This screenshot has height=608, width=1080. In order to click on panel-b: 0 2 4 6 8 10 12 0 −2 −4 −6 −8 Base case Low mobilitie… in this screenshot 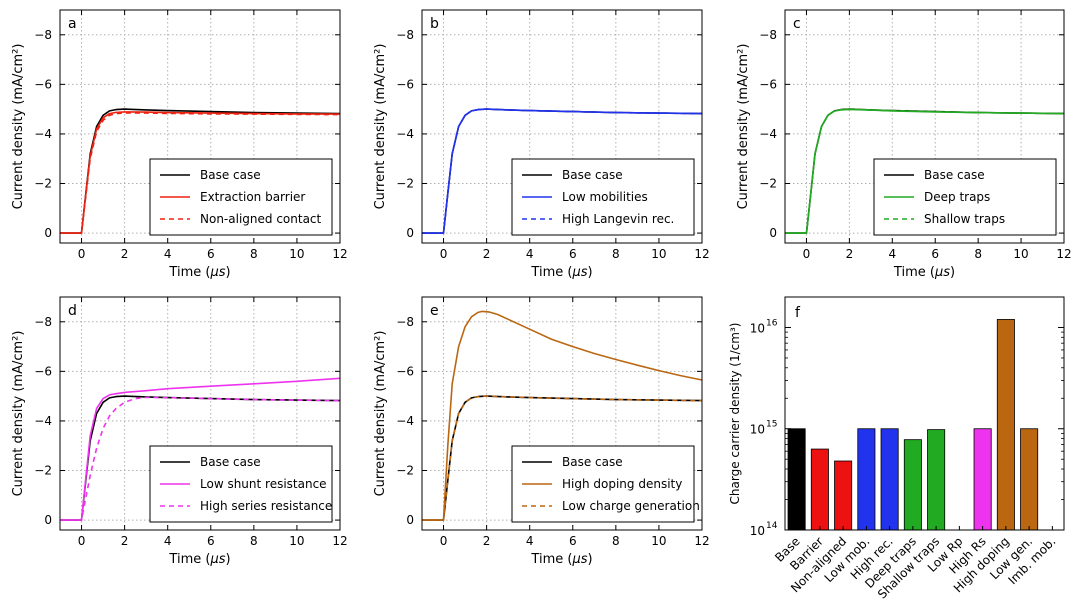, I will do `click(541, 144)`.